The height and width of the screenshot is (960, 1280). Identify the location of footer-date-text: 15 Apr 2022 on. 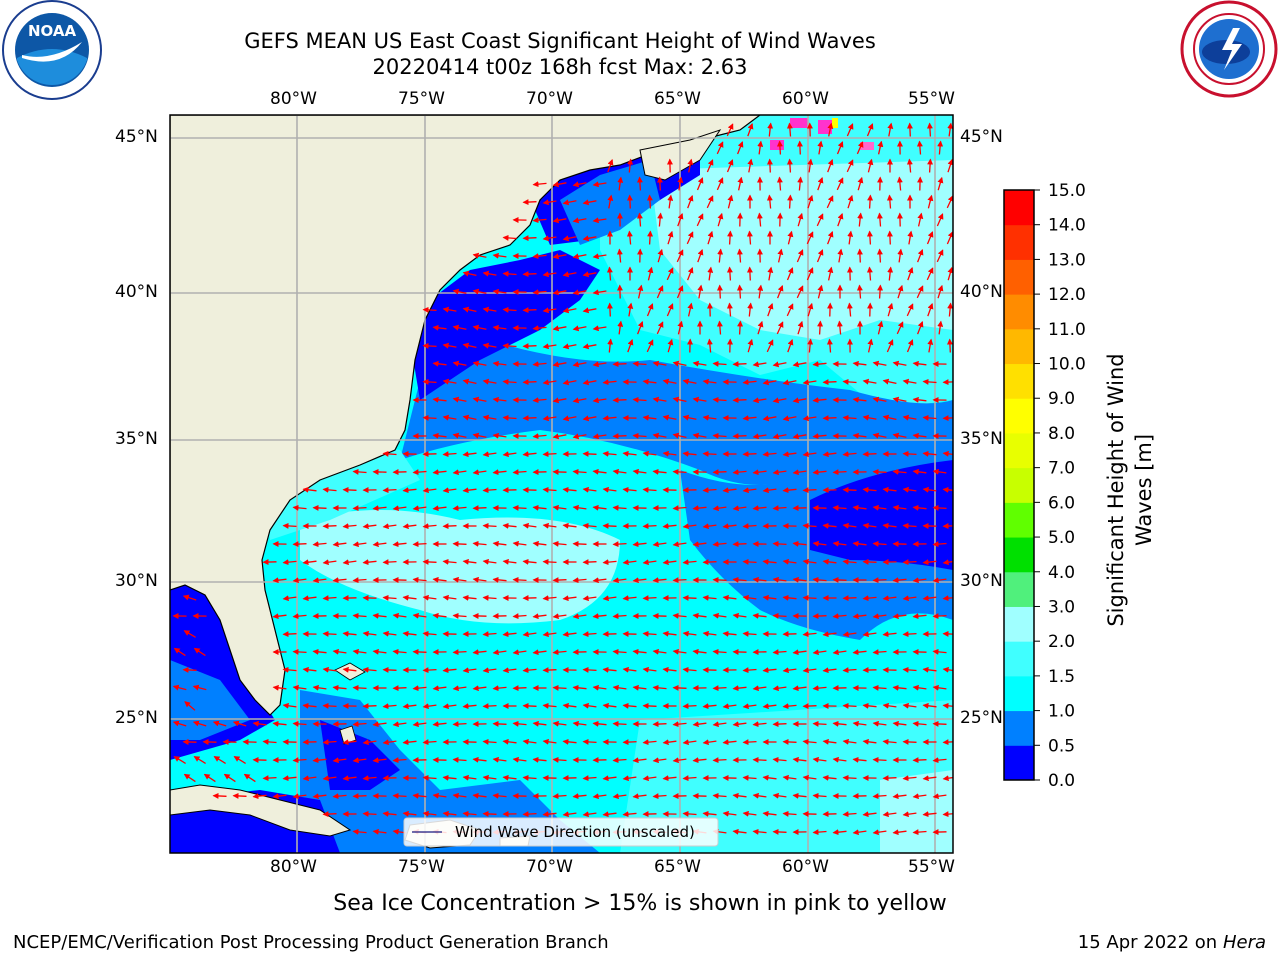
(1150, 942).